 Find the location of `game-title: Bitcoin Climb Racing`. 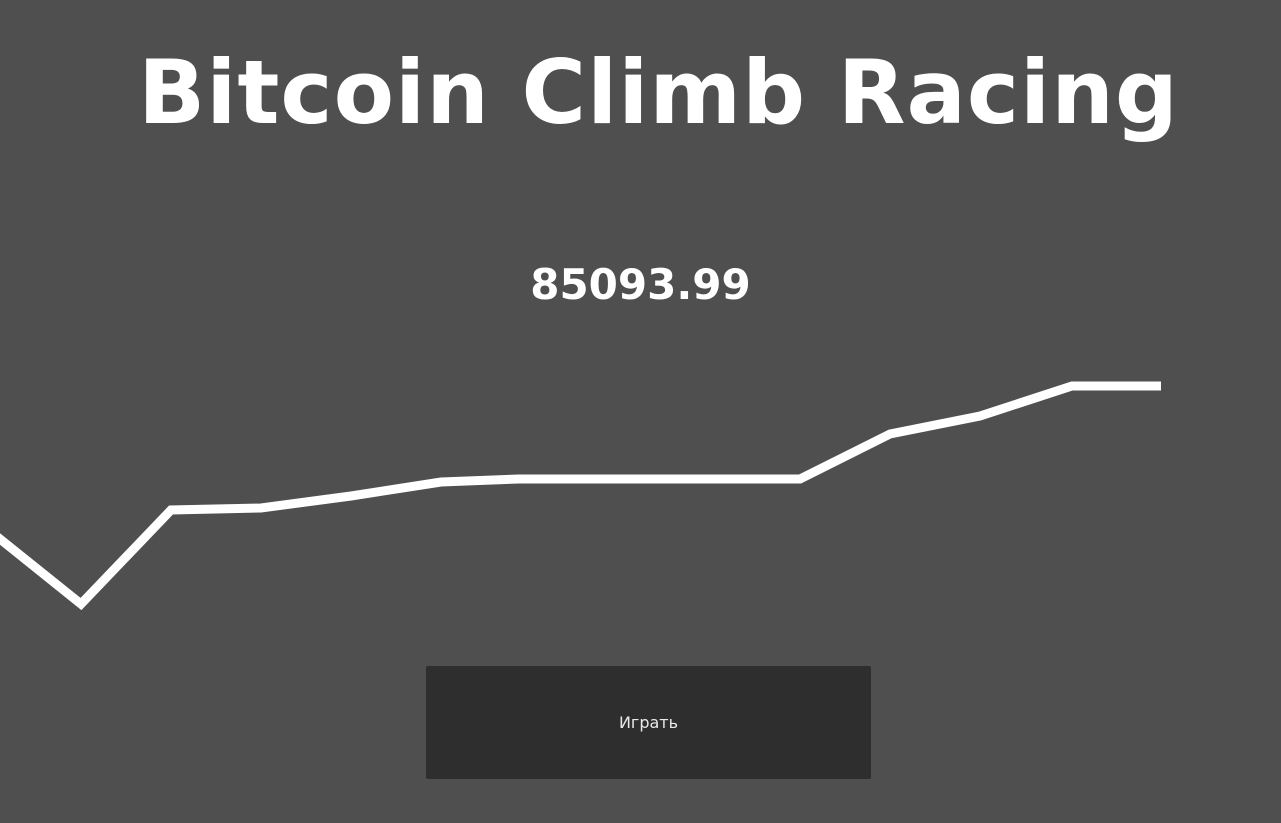

game-title: Bitcoin Climb Racing is located at coordinates (658, 92).